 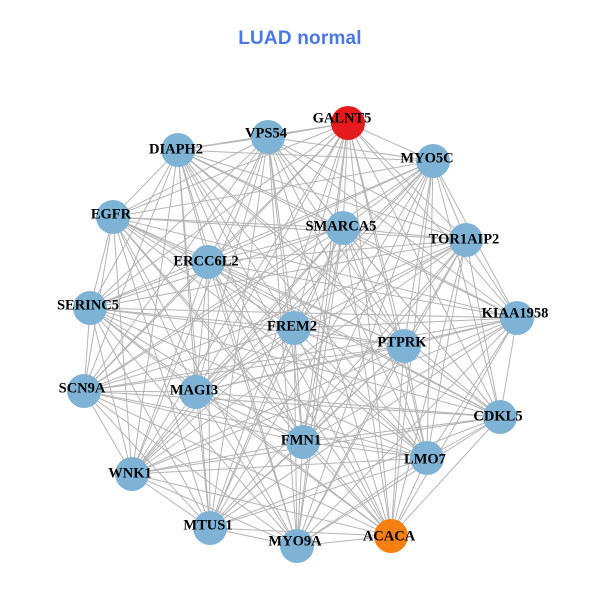 I want to click on network-node-label: DIAPH2, so click(x=176, y=149).